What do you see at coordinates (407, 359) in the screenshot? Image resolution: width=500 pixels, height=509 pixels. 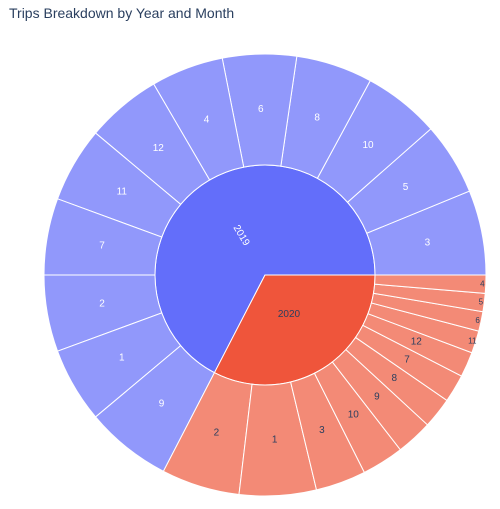 I see `month-label-2020-7: 7` at bounding box center [407, 359].